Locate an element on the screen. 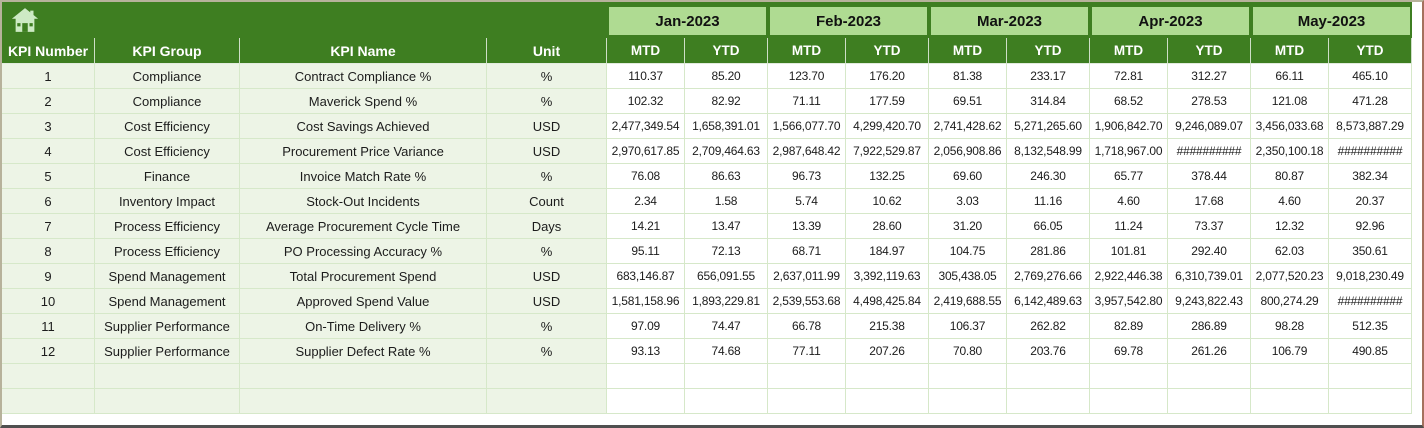  cell-value: 8,132,548.99 is located at coordinates (1048, 151).